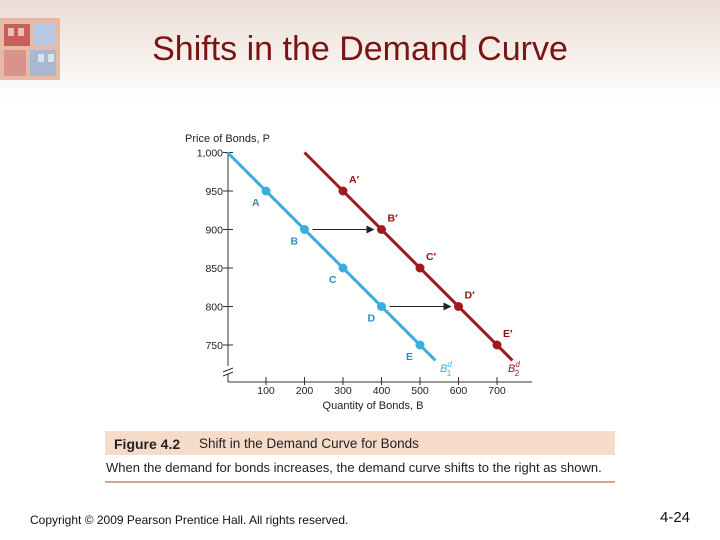  Describe the element at coordinates (393, 219) in the screenshot. I see `point-label: B′` at that location.